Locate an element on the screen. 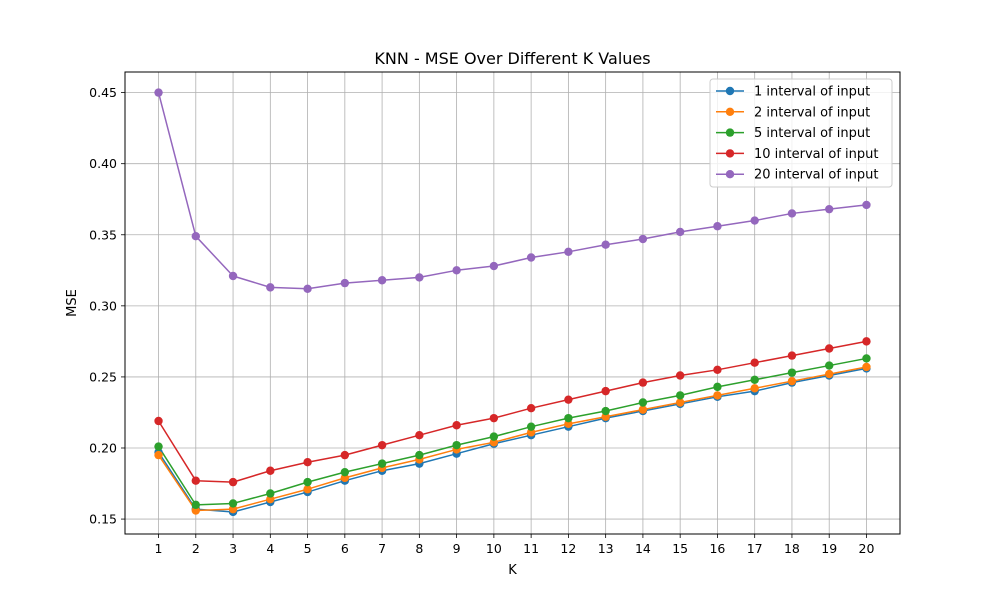 Image resolution: width=1000 pixels, height=600 pixels. chart-title: KNN - MSE Over Different K Values is located at coordinates (512, 58).